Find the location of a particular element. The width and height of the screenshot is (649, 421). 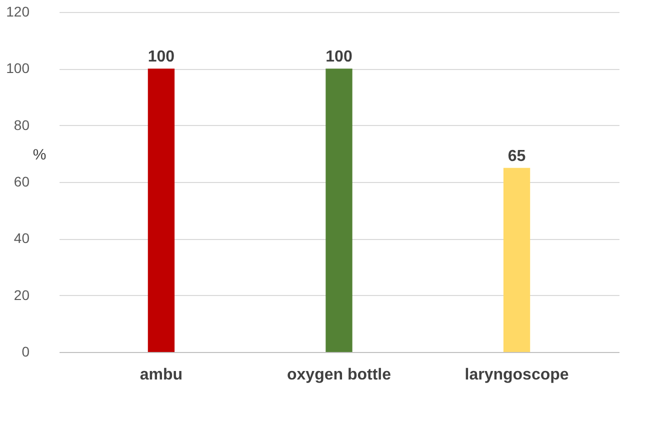

y-tick-label: 80 is located at coordinates (22, 124).